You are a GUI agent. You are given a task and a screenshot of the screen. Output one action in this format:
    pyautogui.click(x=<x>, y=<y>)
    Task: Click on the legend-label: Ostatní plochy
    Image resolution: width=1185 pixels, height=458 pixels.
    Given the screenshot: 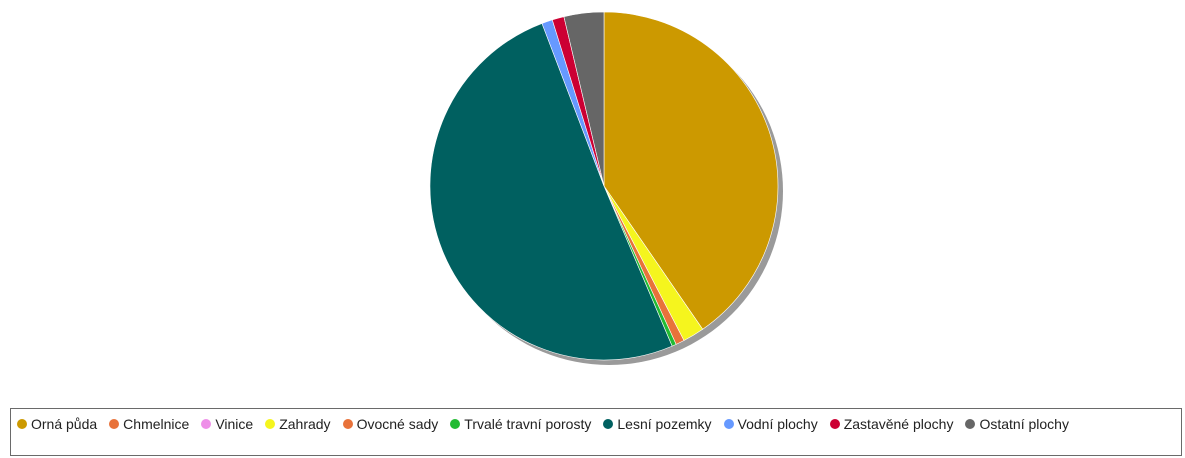 What is the action you would take?
    pyautogui.click(x=1024, y=424)
    